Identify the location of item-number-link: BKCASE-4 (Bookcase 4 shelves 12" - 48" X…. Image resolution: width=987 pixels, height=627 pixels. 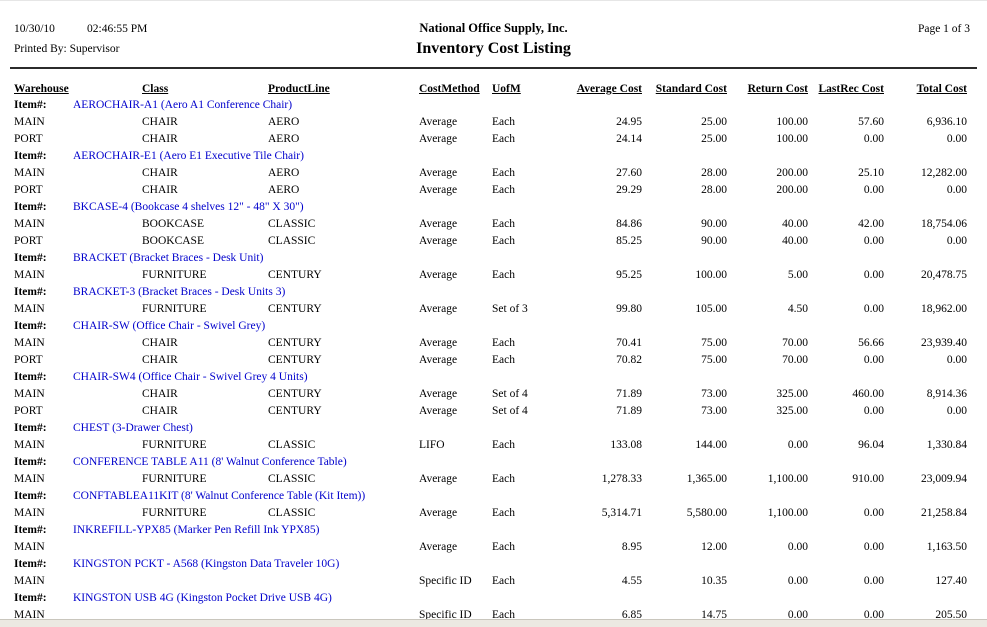
(188, 207).